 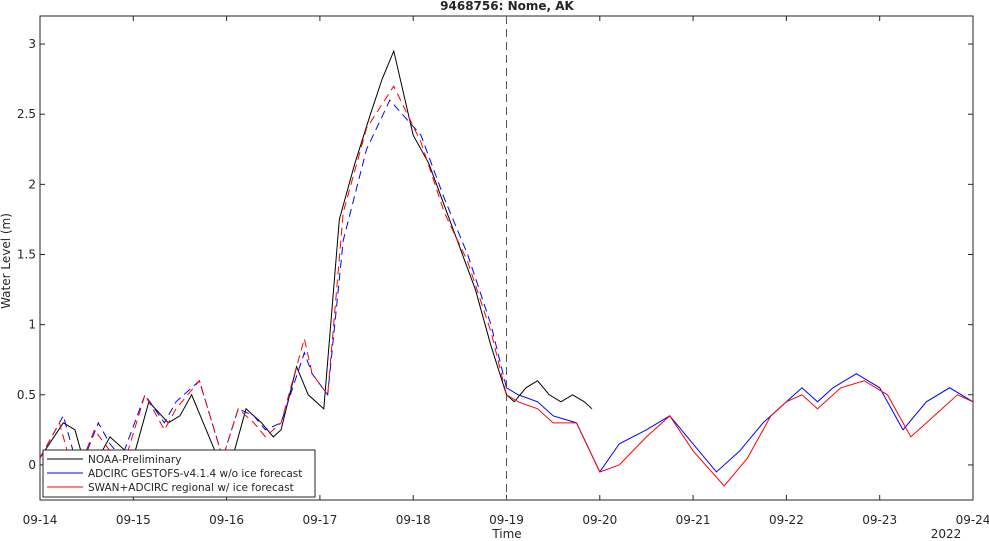 What do you see at coordinates (693, 520) in the screenshot?
I see `x-tick-label: 09-21` at bounding box center [693, 520].